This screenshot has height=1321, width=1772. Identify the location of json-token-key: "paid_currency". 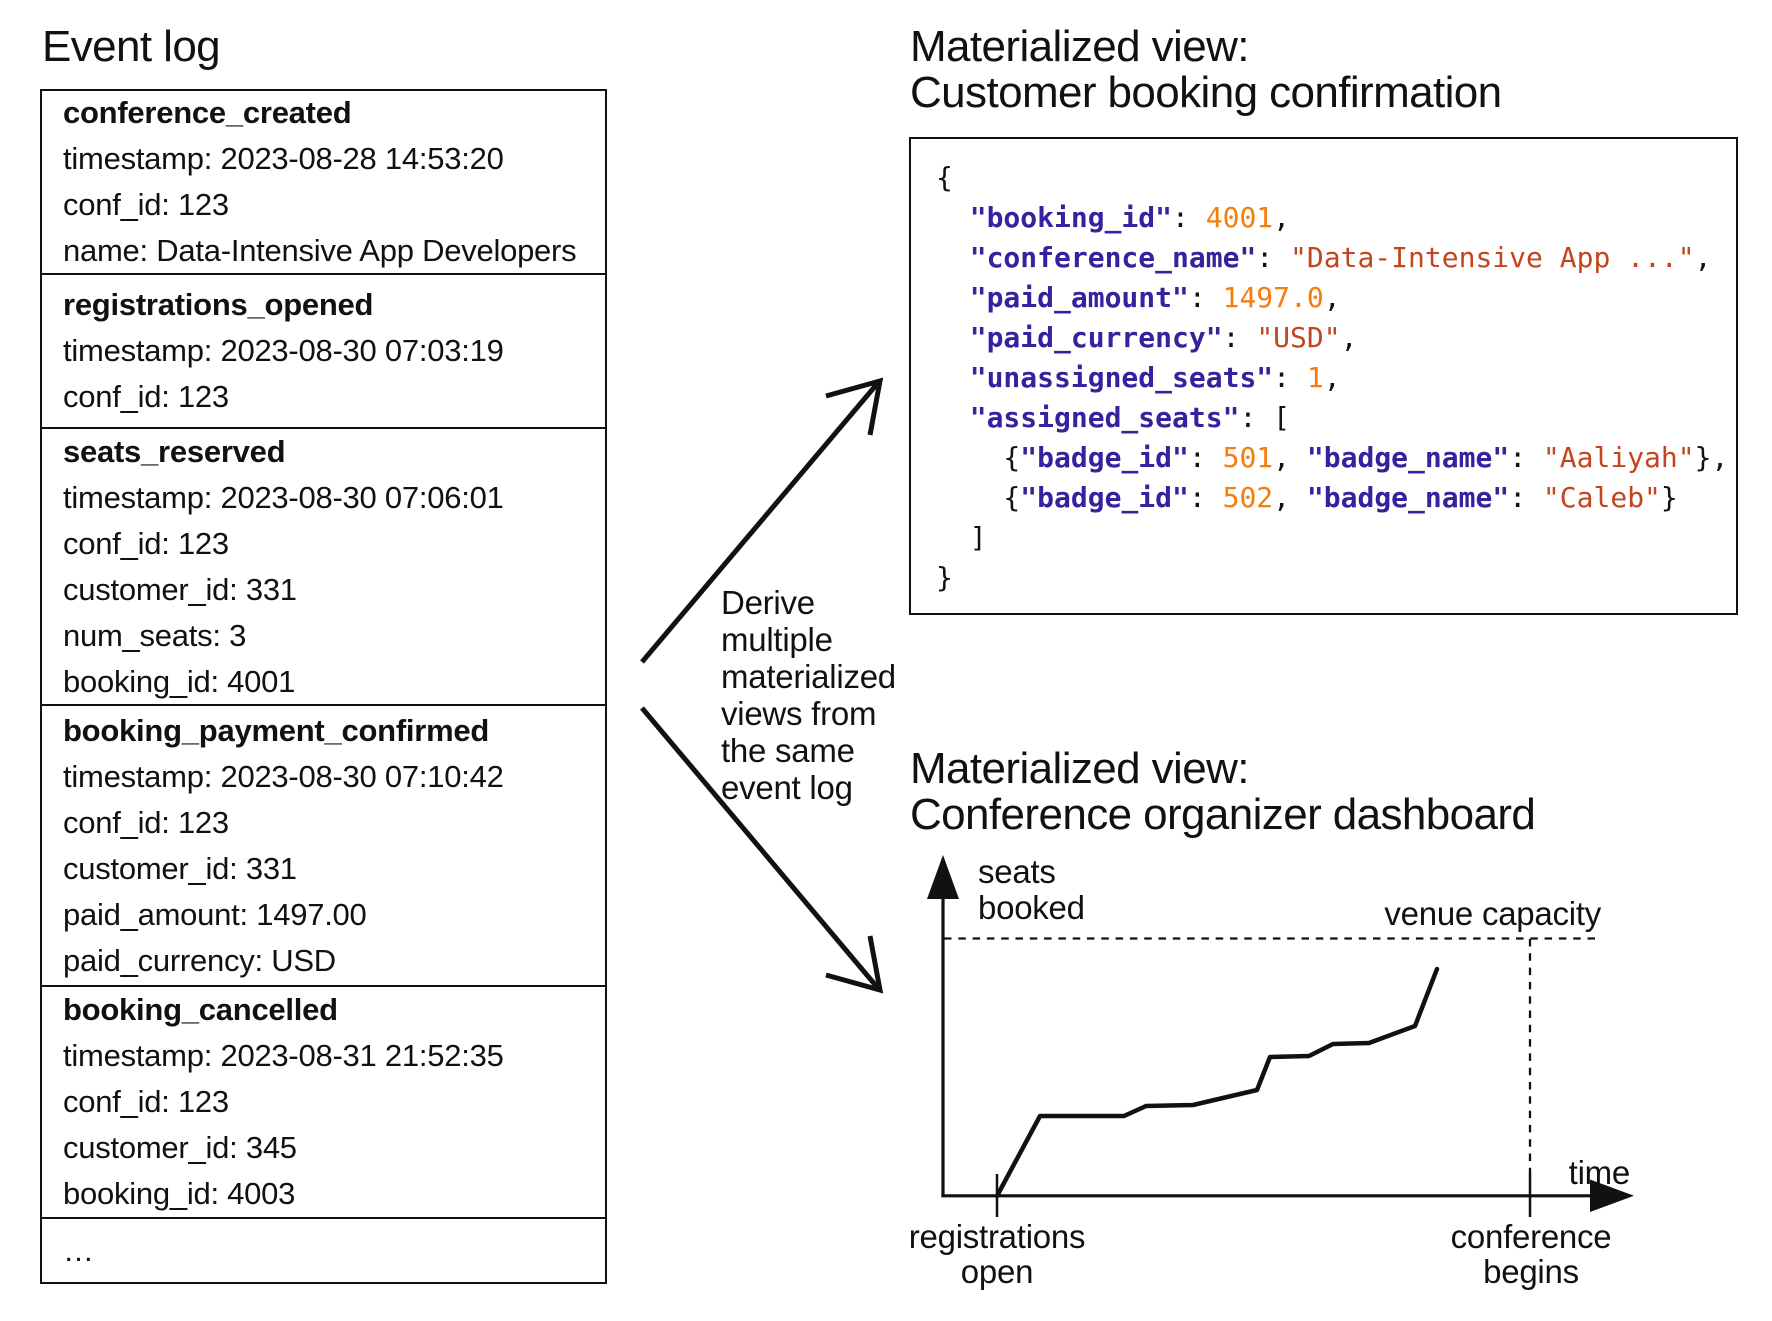
(1096, 337).